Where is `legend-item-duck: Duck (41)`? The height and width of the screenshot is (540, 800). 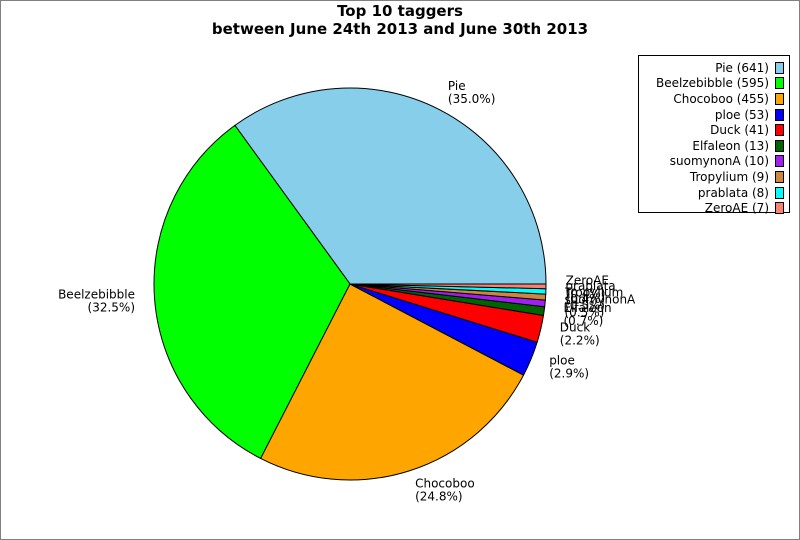
legend-item-duck: Duck (41) is located at coordinates (714, 130).